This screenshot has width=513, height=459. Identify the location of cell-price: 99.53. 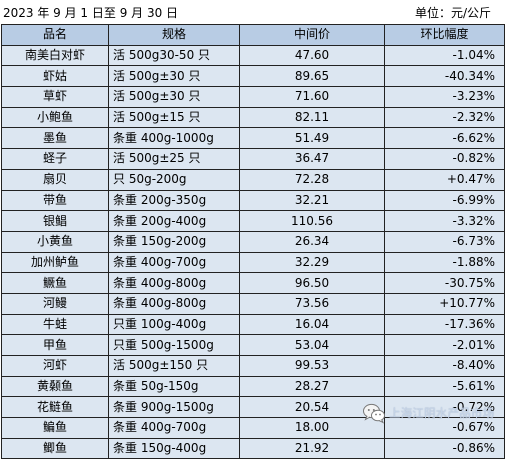
(312, 366).